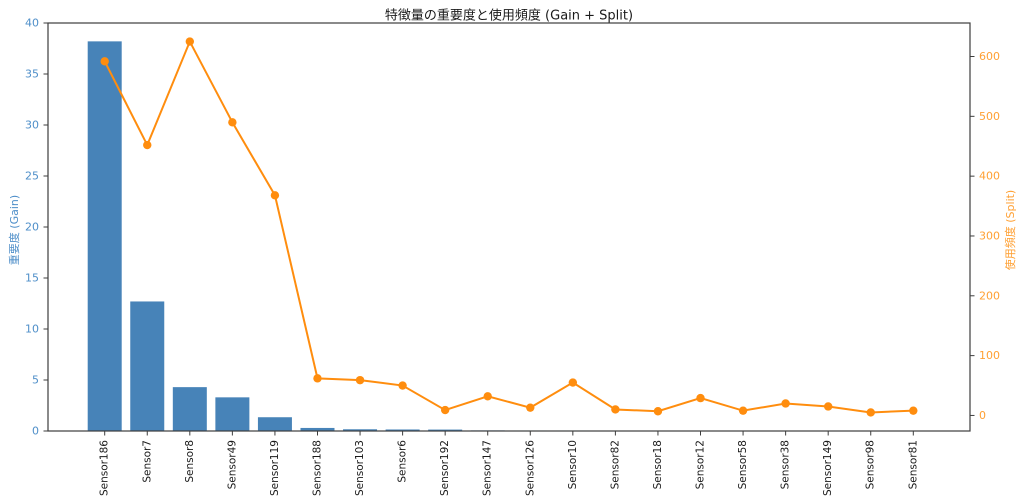 The width and height of the screenshot is (1024, 500). Describe the element at coordinates (147, 461) in the screenshot. I see `x-axis-tick-label: Sensor7` at that location.